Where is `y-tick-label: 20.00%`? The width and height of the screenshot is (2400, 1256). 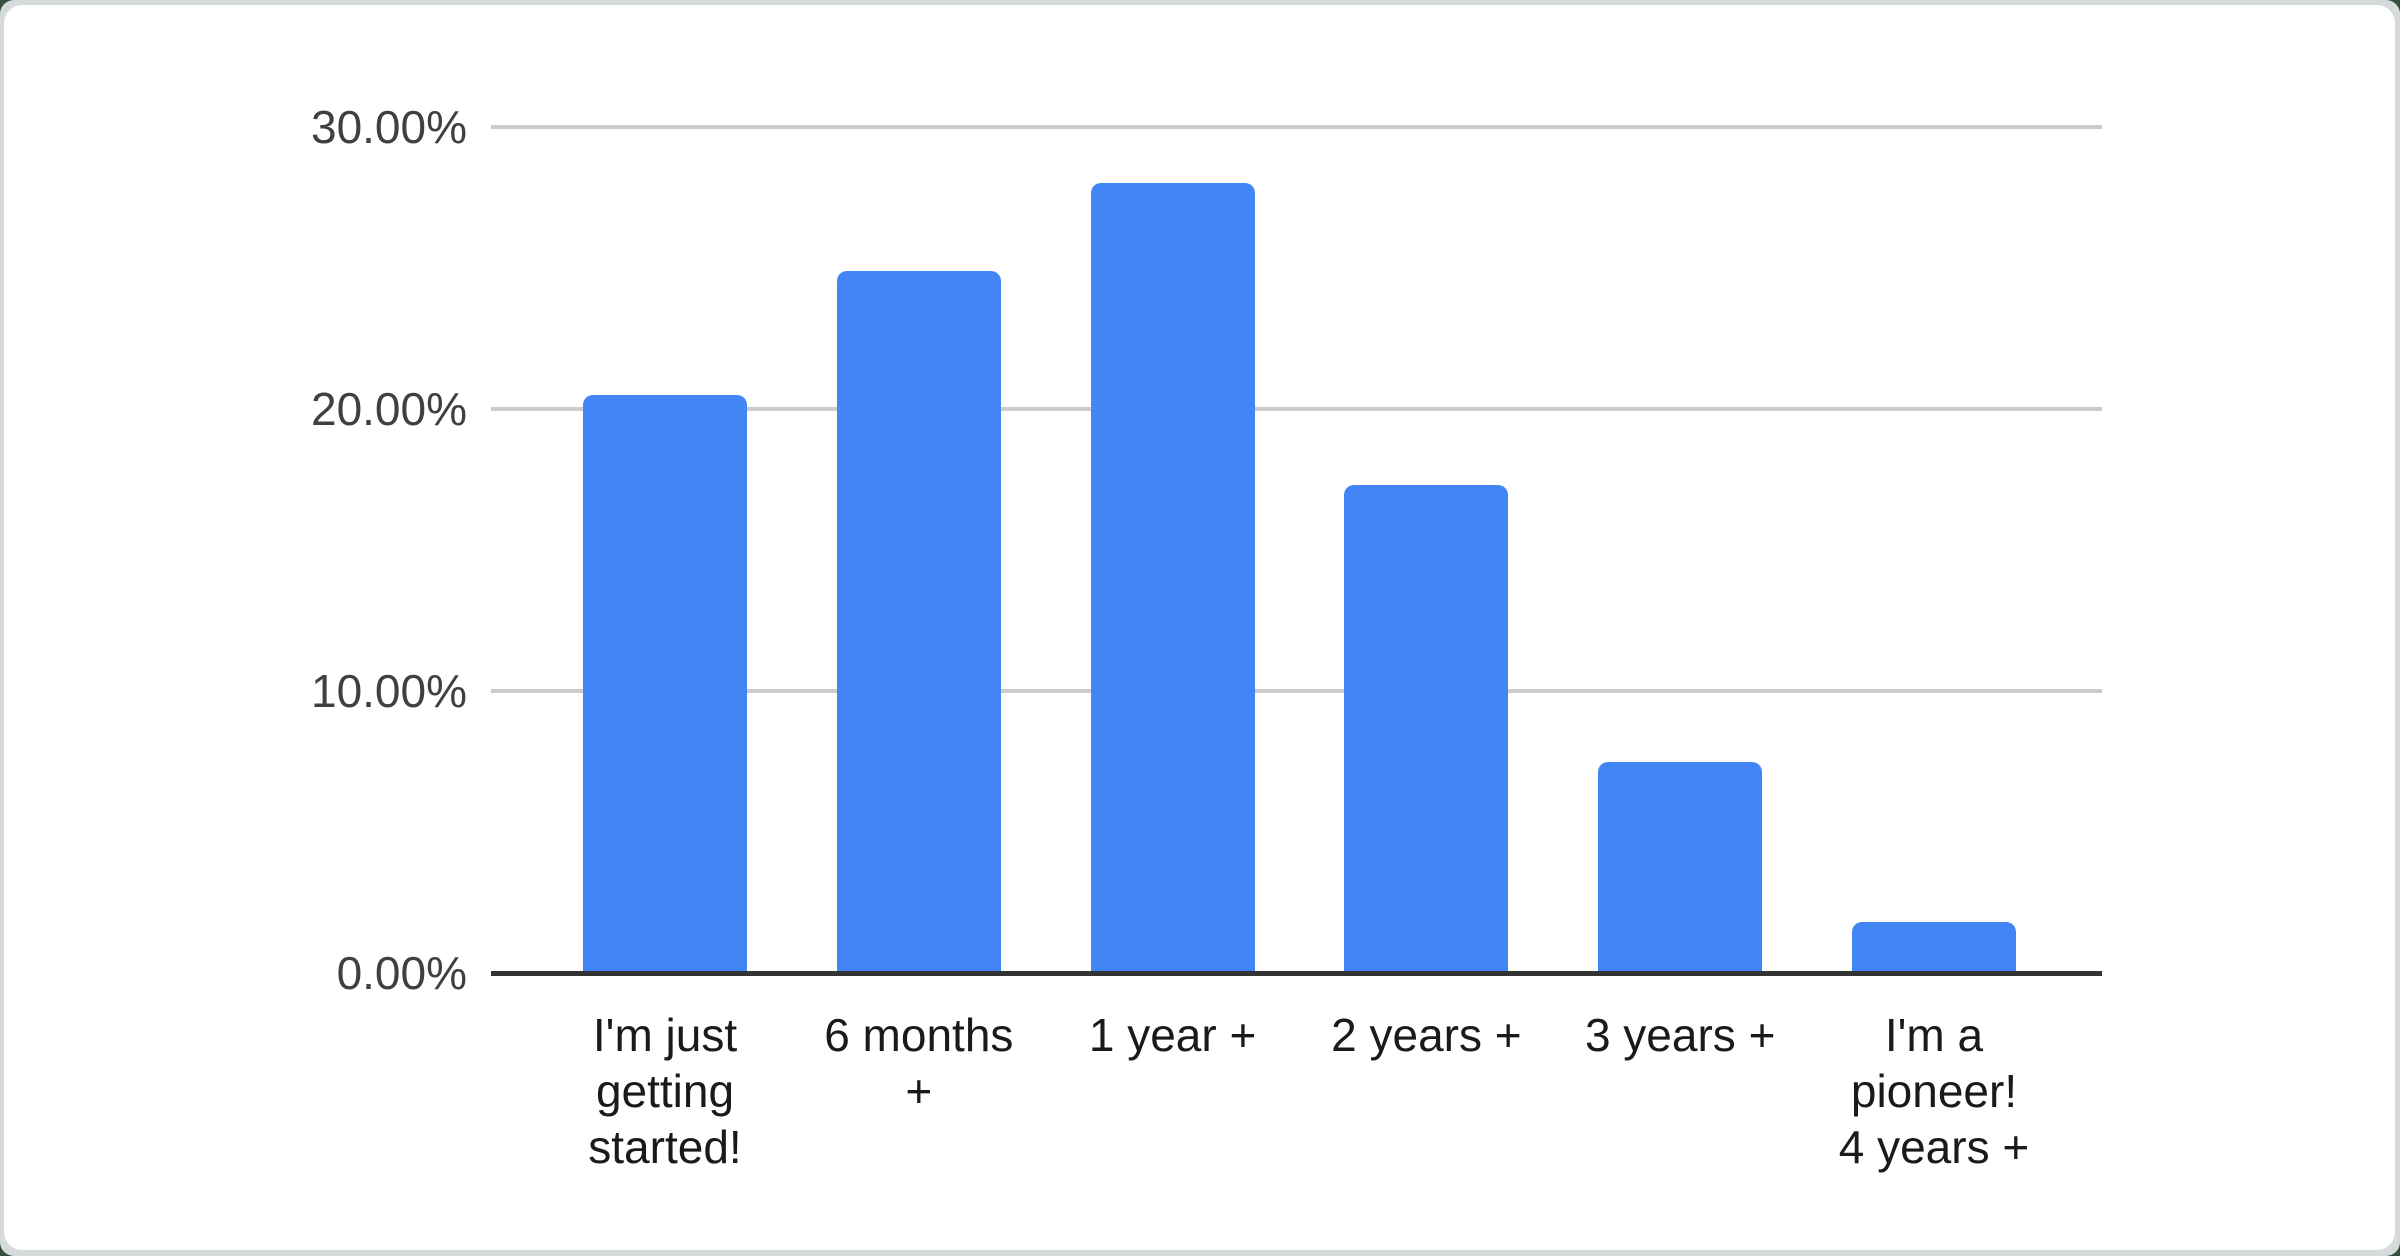
y-tick-label: 20.00% is located at coordinates (388, 409).